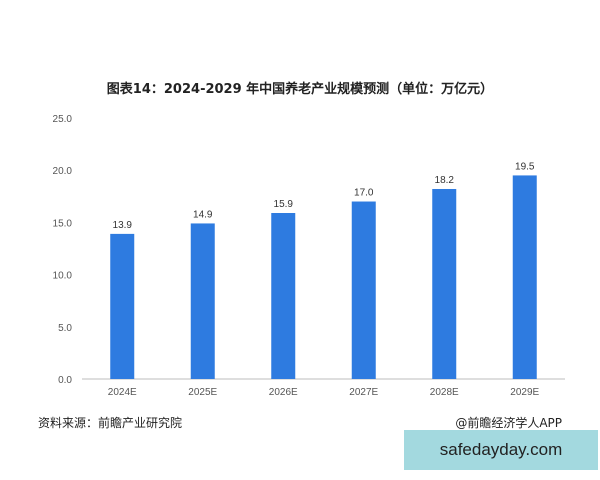  Describe the element at coordinates (283, 392) in the screenshot. I see `x-tick-label: 2026E` at that location.